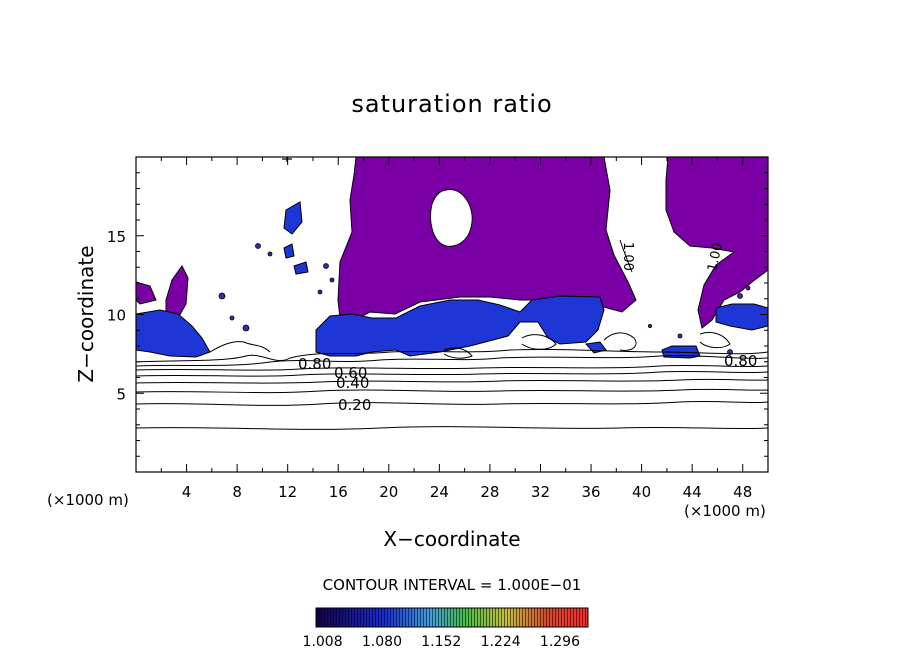  What do you see at coordinates (692, 492) in the screenshot?
I see `x-tick-label: 44` at bounding box center [692, 492].